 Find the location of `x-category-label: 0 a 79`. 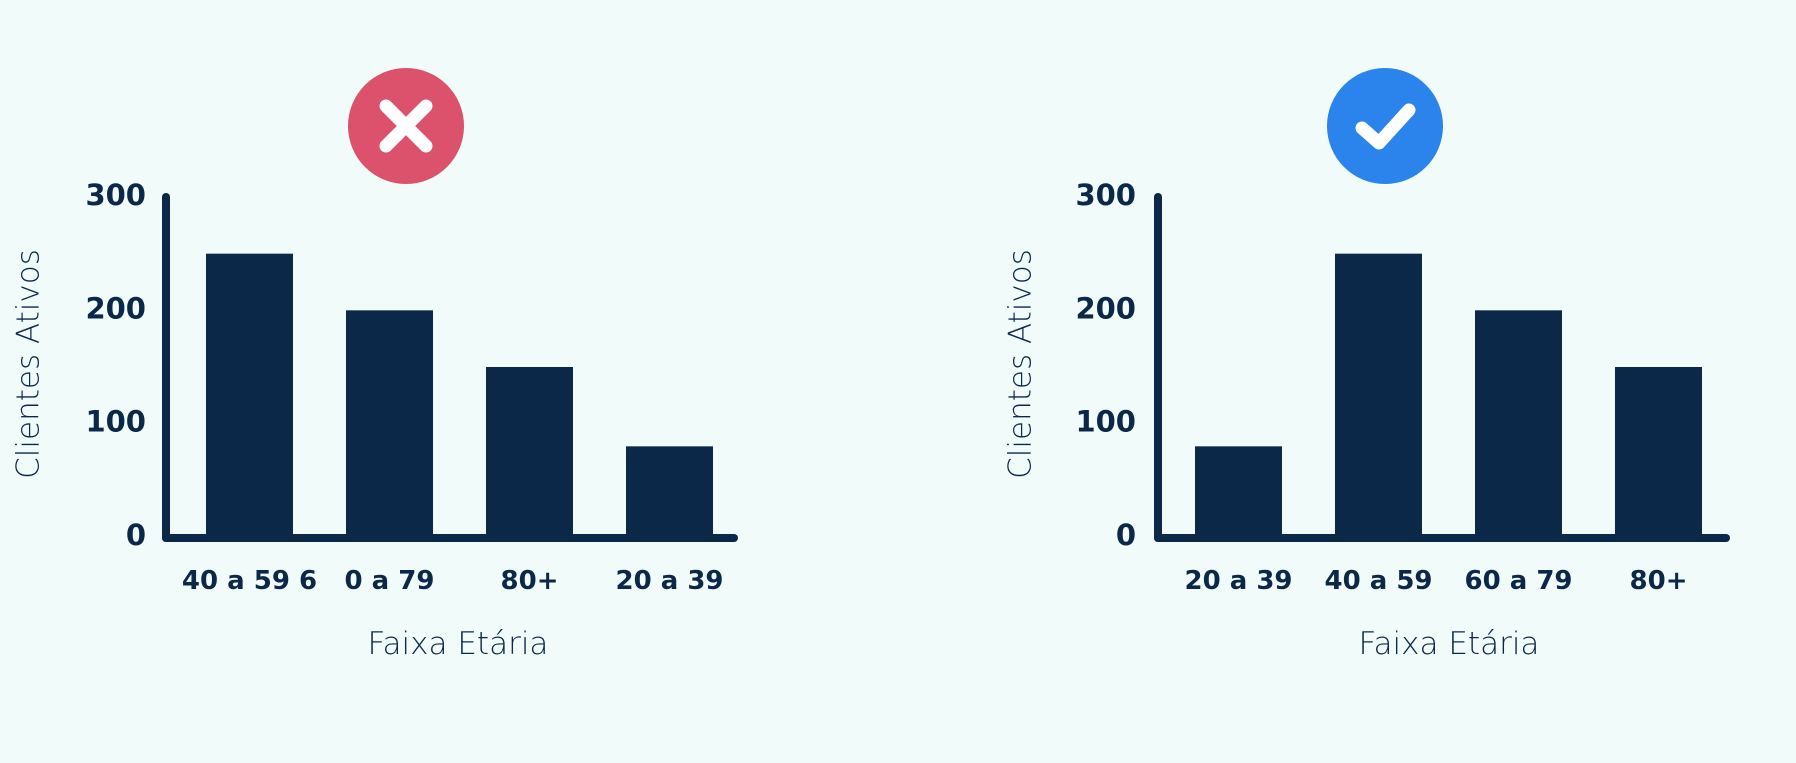

x-category-label: 0 a 79 is located at coordinates (390, 581).